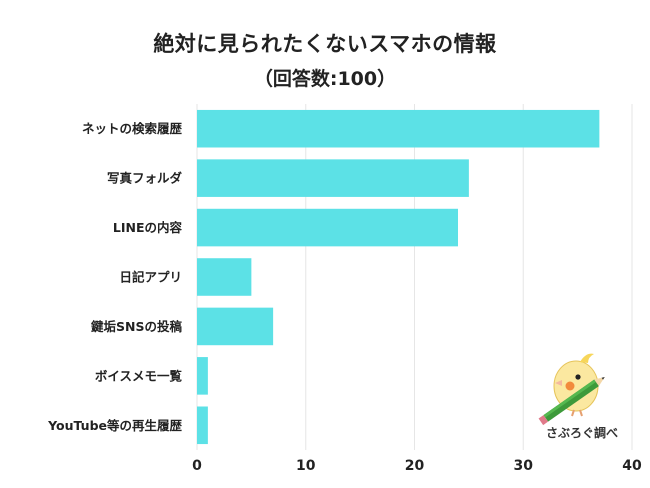 This screenshot has width=650, height=488. I want to click on x-tick-label: 30, so click(524, 466).